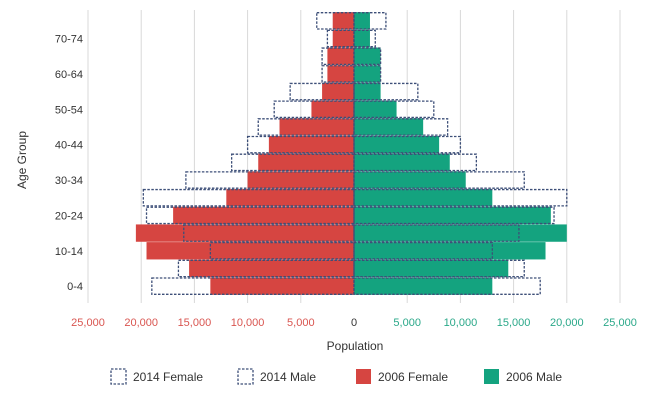  I want to click on x-axis-title: Population, so click(355, 346).